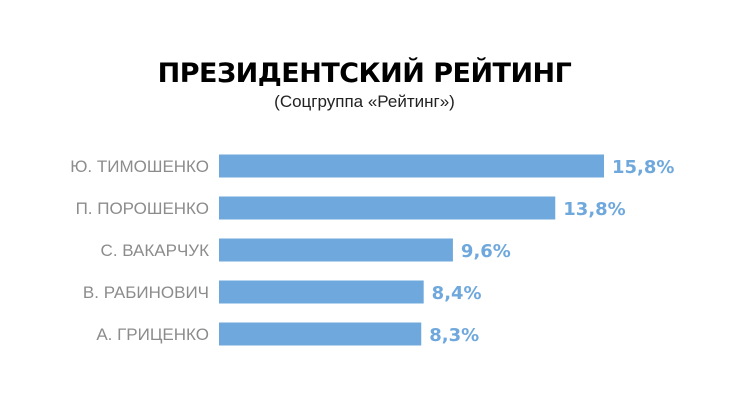 This screenshot has height=410, width=729. I want to click on value-label: 15,8%, so click(643, 167).